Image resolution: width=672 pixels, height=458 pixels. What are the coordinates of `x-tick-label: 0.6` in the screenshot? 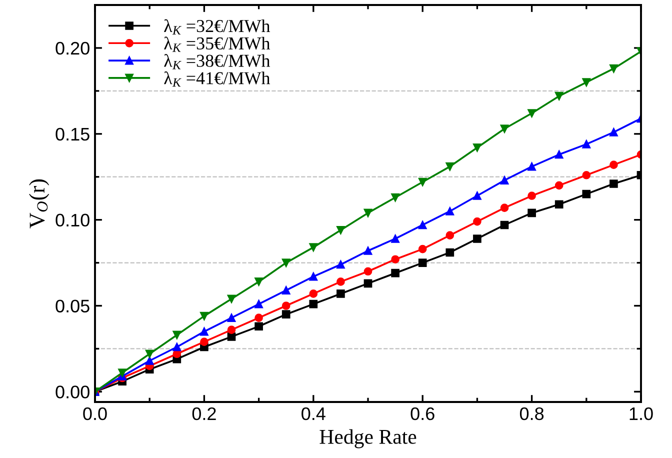 It's located at (422, 413).